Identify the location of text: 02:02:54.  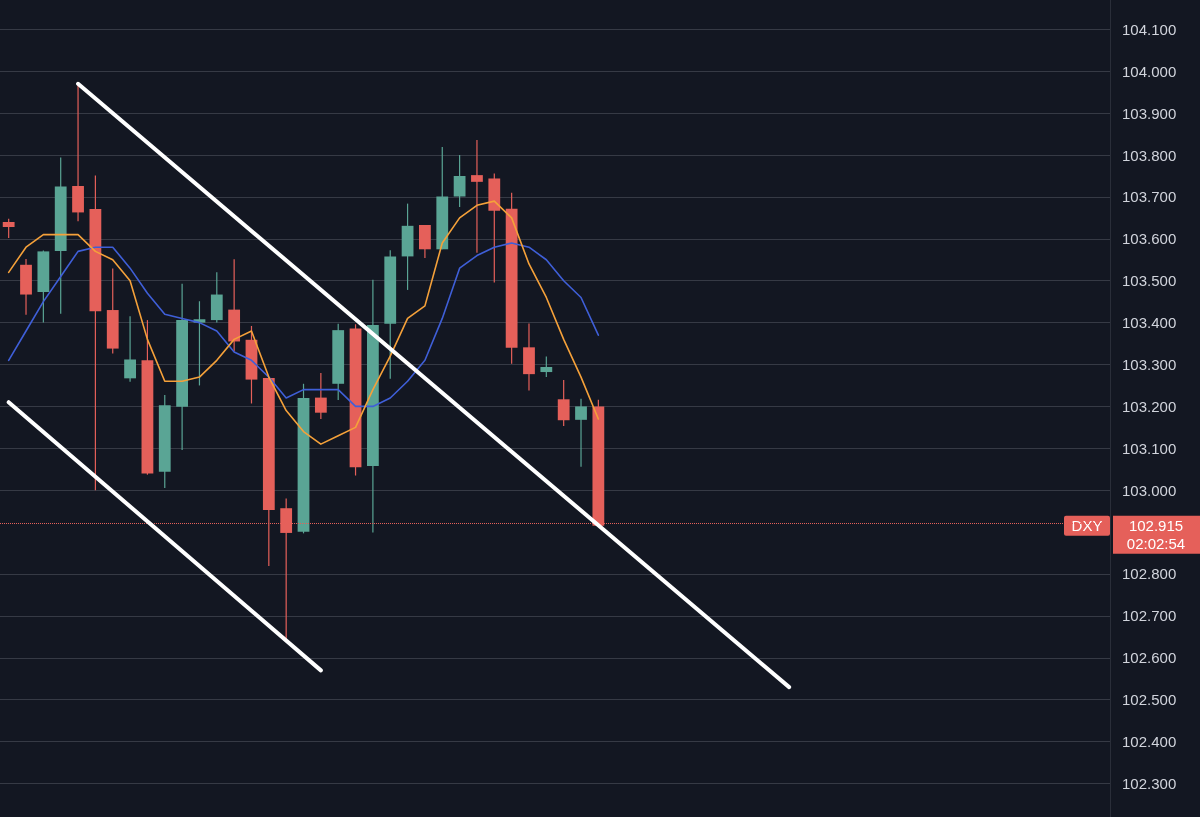
(1156, 544).